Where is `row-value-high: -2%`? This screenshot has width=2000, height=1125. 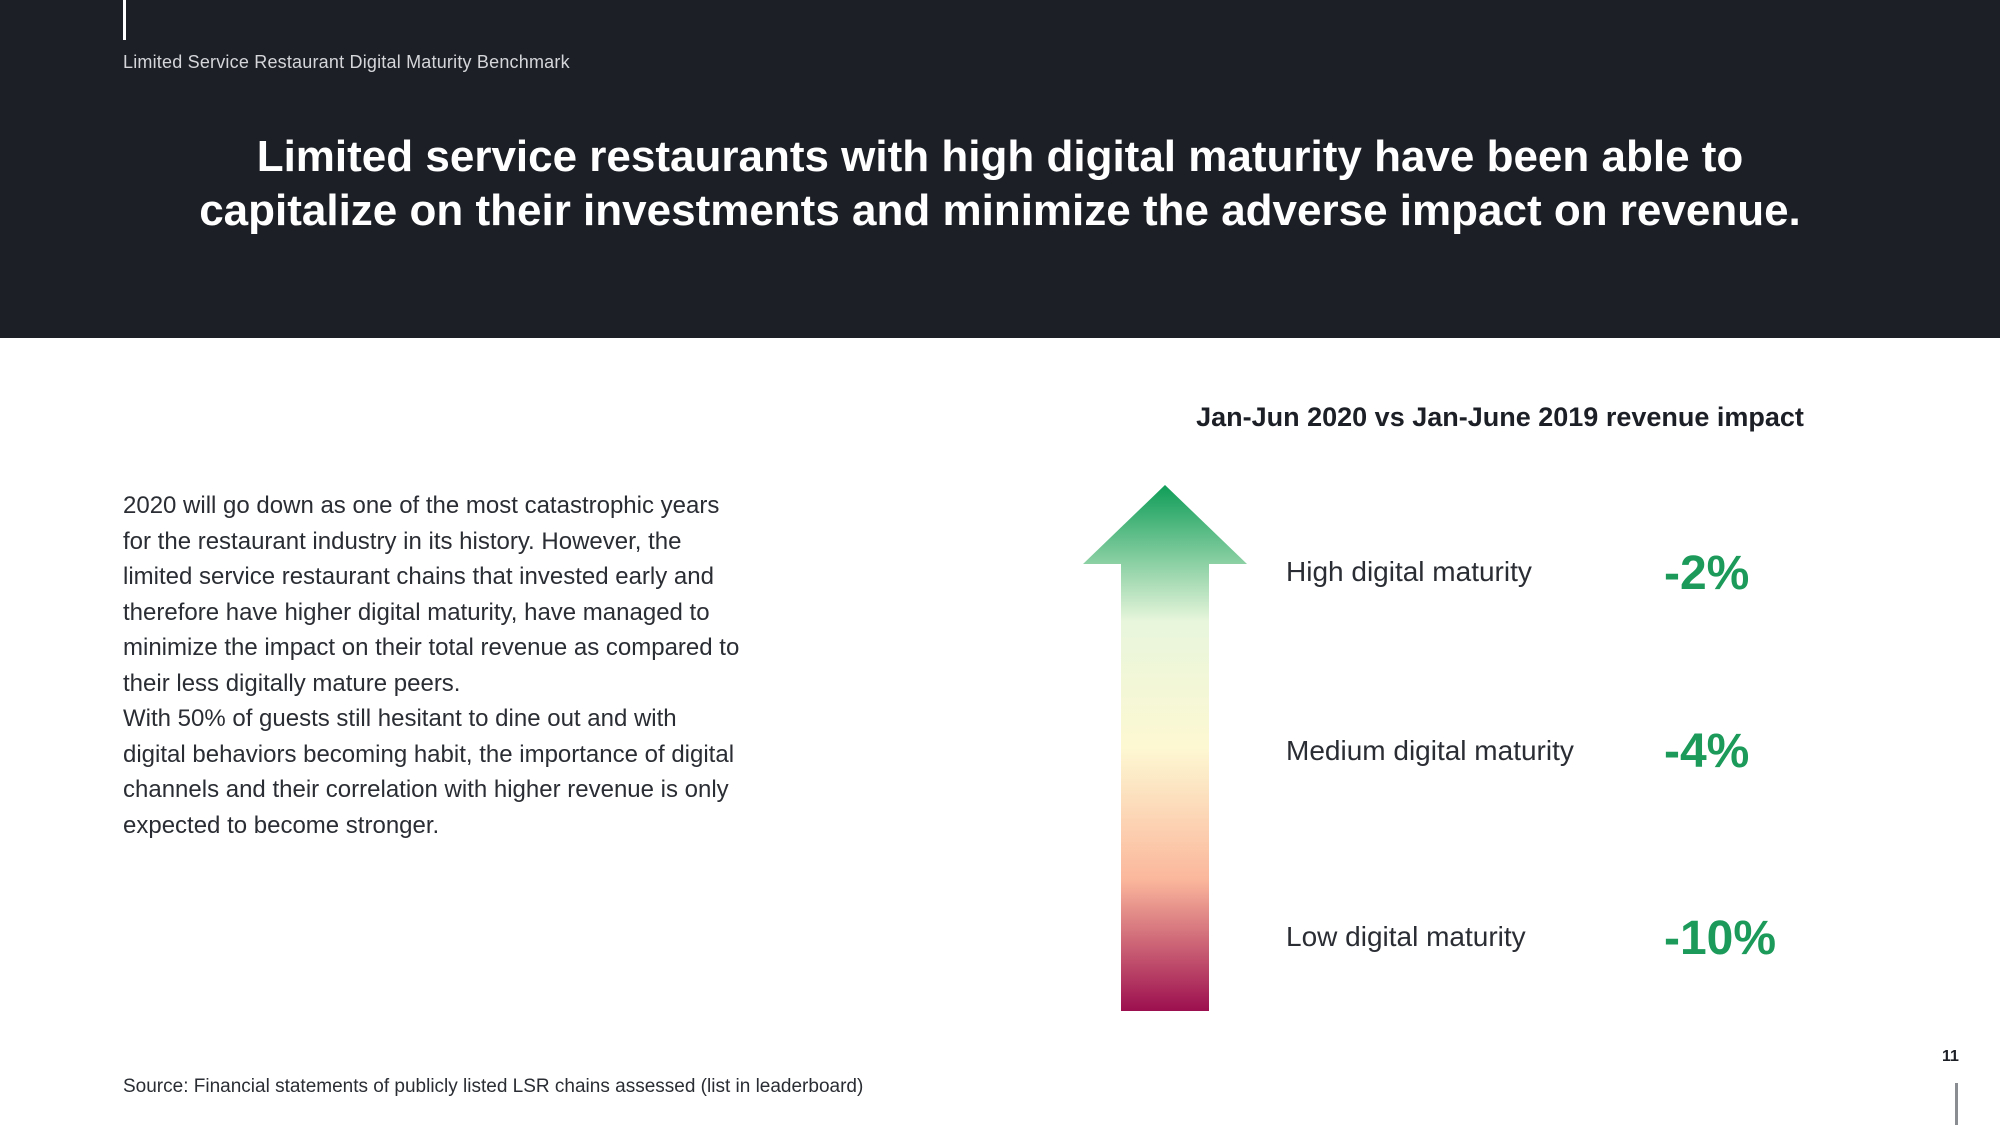
row-value-high: -2% is located at coordinates (1707, 573).